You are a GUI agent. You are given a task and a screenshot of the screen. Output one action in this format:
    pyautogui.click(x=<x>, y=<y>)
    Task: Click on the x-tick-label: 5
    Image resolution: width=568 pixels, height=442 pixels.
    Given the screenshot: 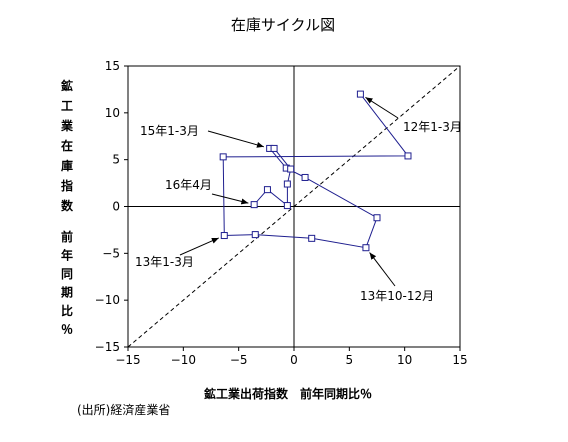 What is the action you would take?
    pyautogui.click(x=350, y=360)
    